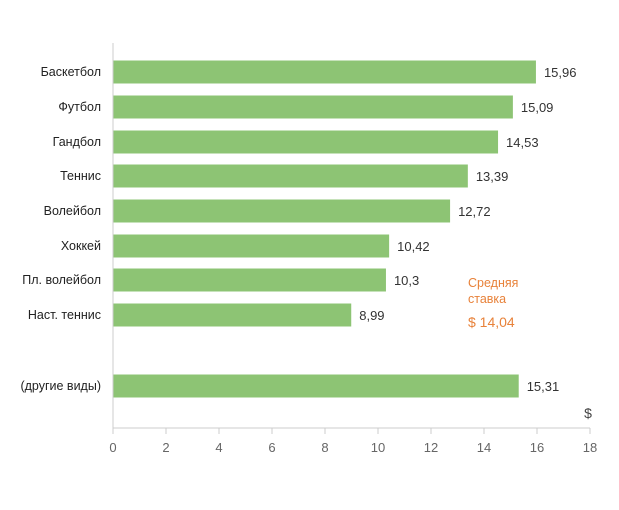  What do you see at coordinates (324, 447) in the screenshot?
I see `x-tick-label: 8` at bounding box center [324, 447].